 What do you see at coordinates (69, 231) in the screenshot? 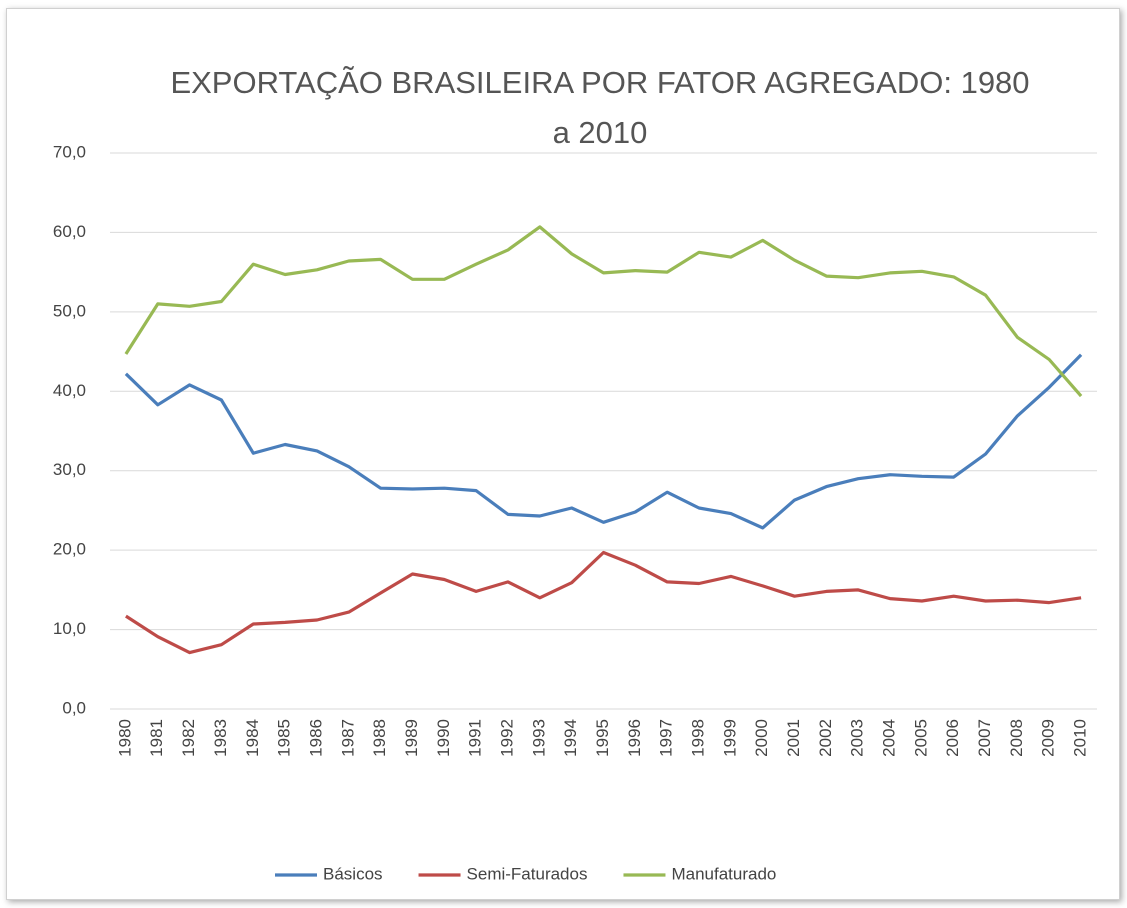
I see `y-tick-label: 60,0` at bounding box center [69, 231].